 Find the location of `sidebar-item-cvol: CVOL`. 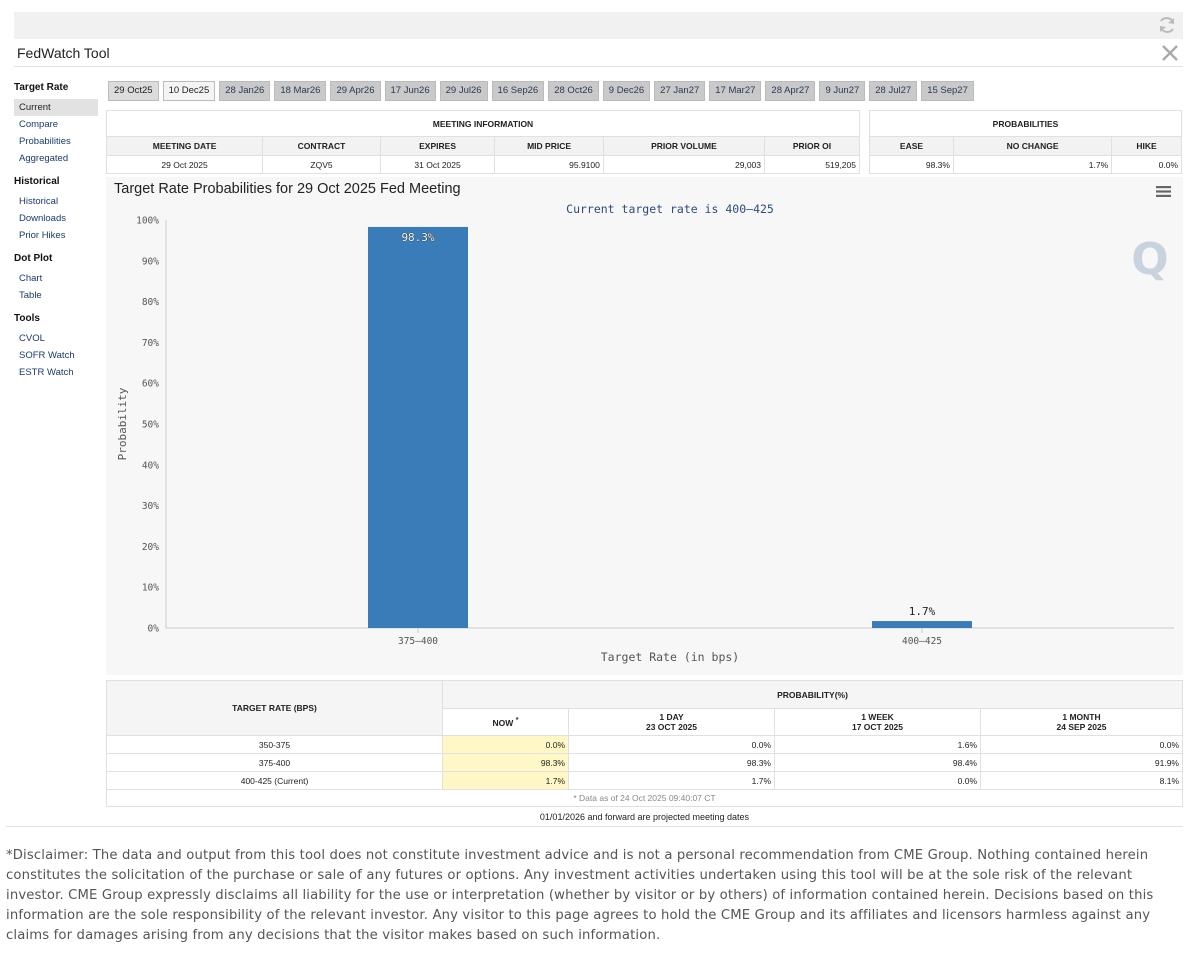

sidebar-item-cvol: CVOL is located at coordinates (32, 338).